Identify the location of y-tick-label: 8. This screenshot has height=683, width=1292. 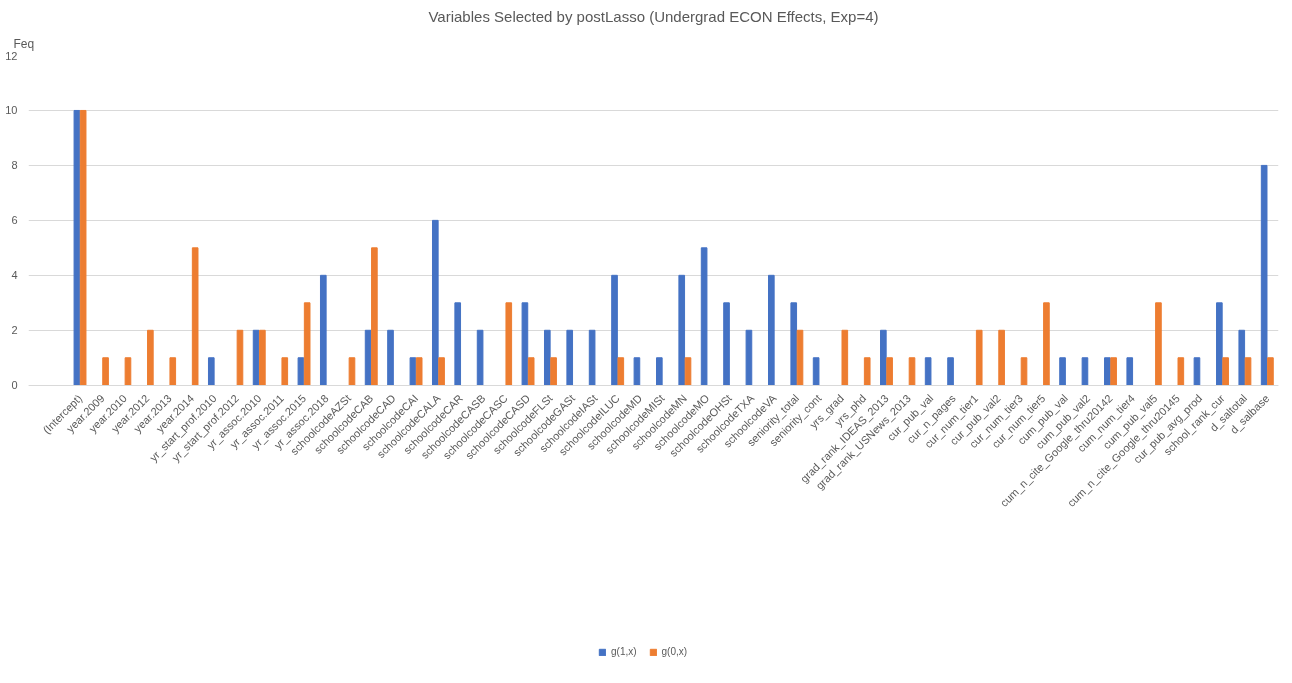
(14, 165).